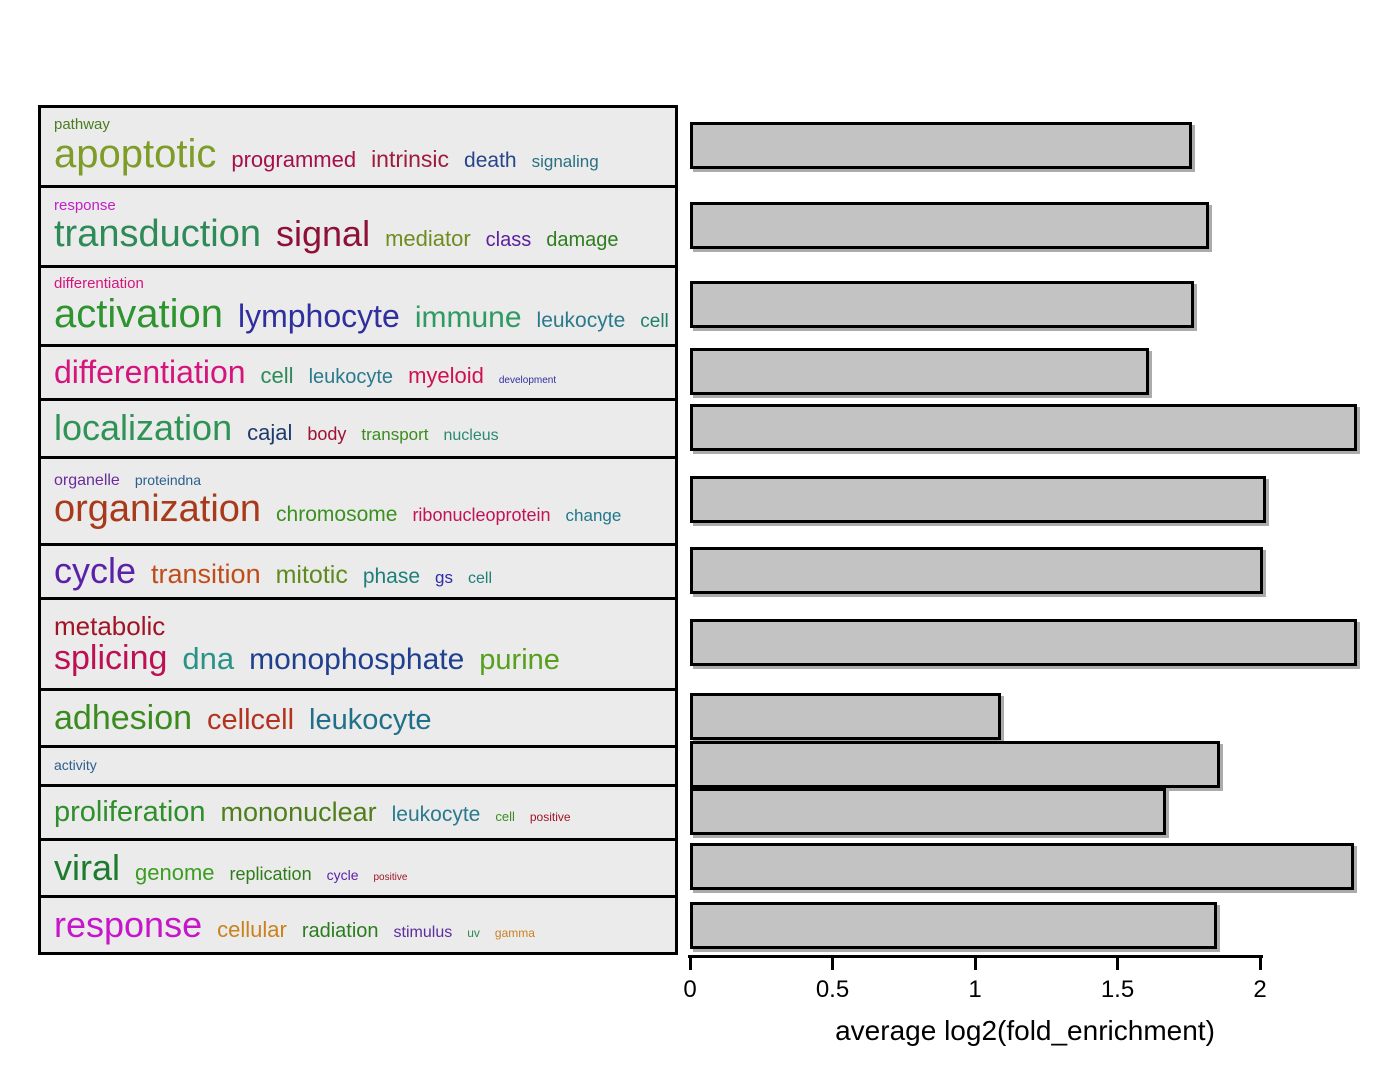 Image resolution: width=1382 pixels, height=1075 pixels. I want to click on wordcloud-row-adhesion: adhesion cellcell leukocyte, so click(358, 716).